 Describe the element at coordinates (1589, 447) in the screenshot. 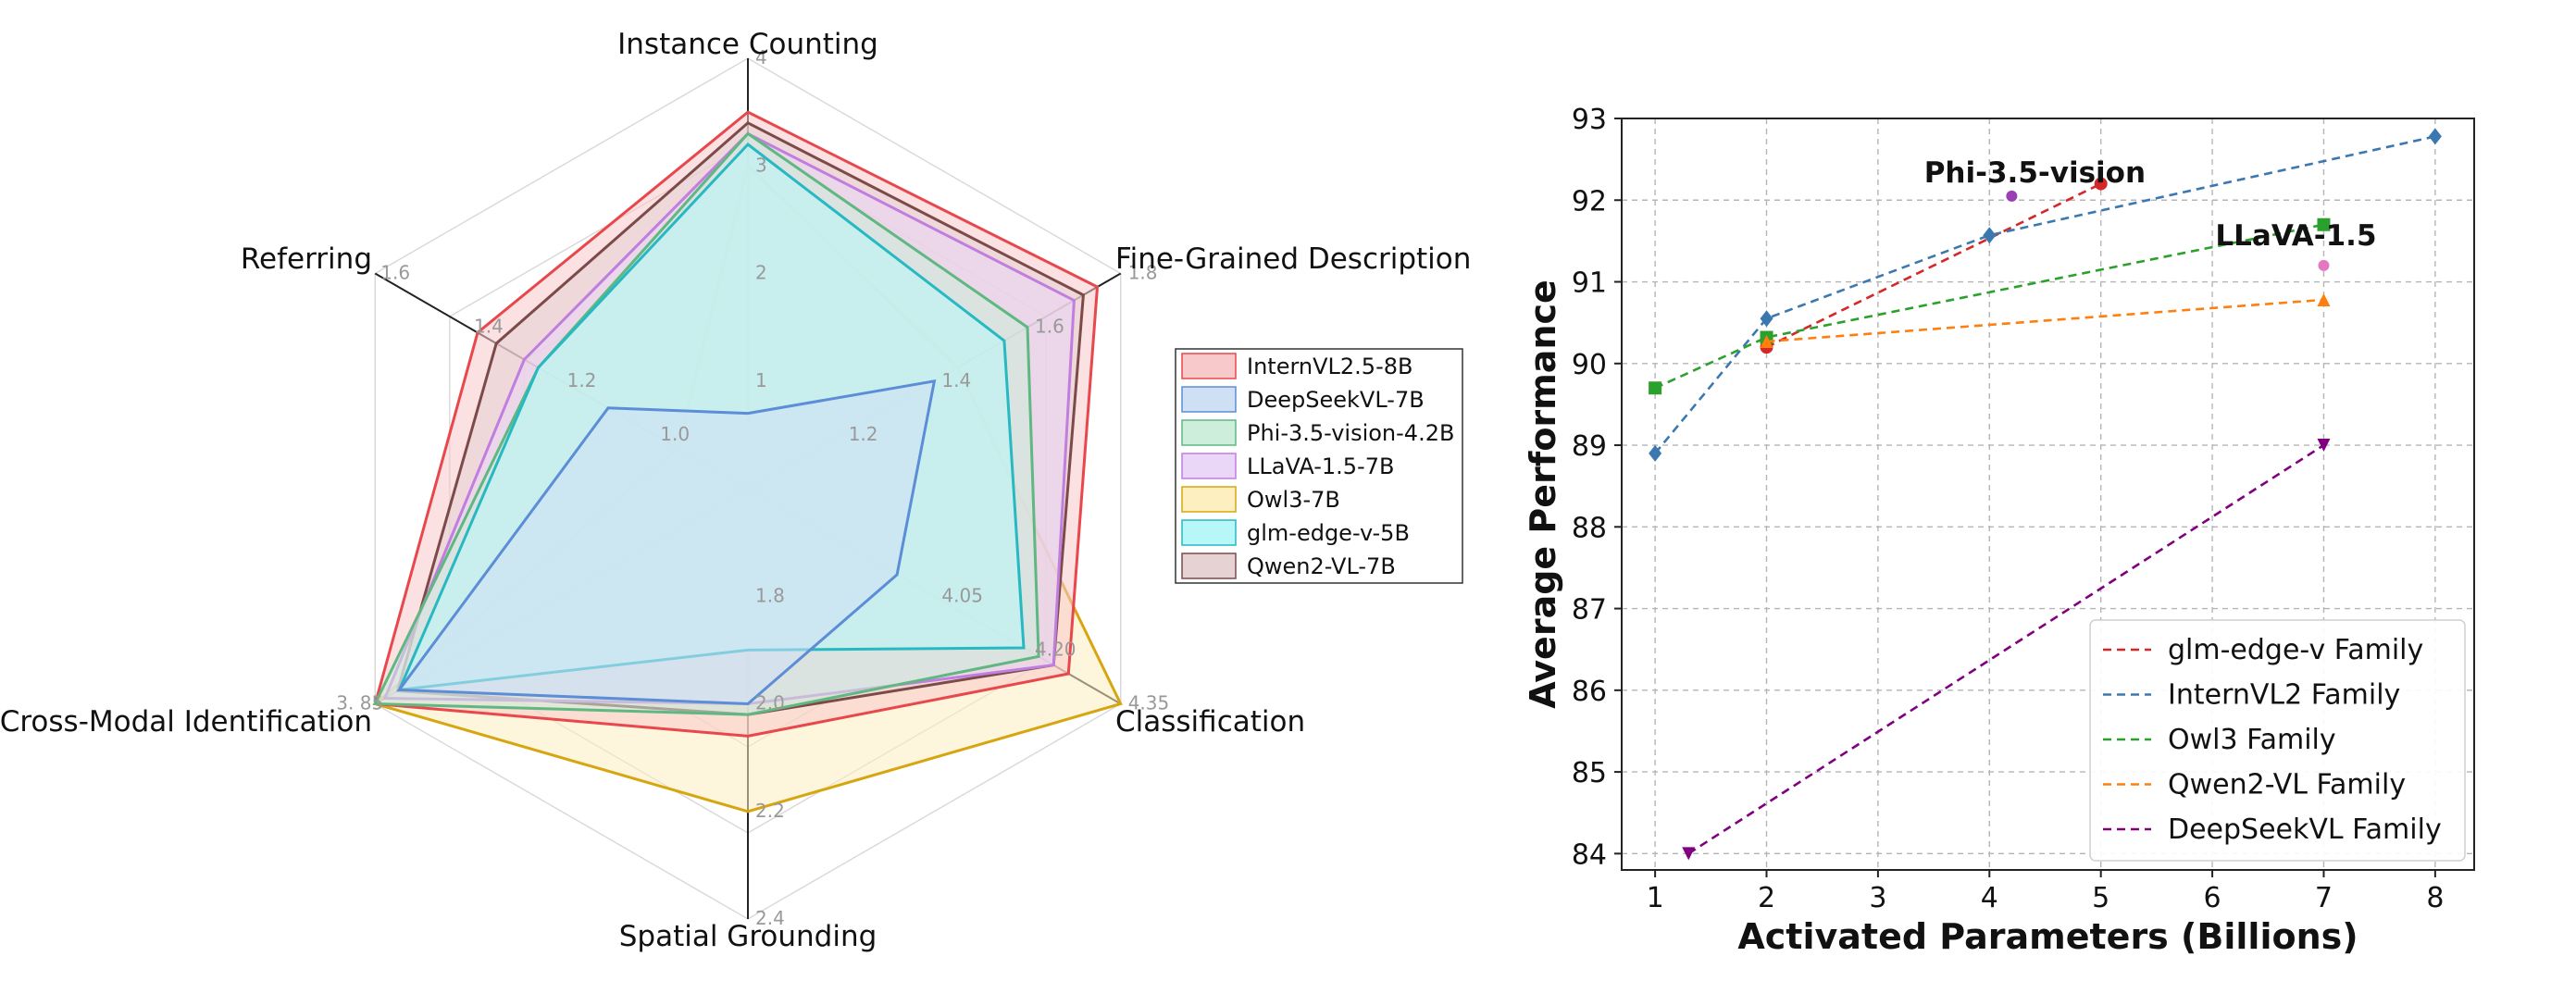

I see `y-tick-label: 89` at that location.